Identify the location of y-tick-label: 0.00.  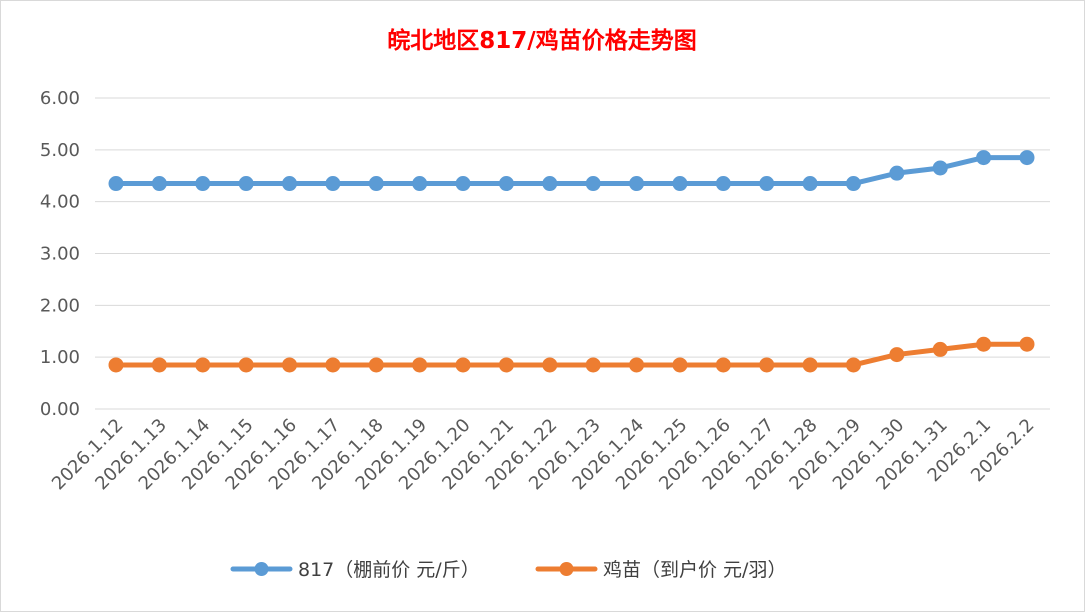
(60, 409).